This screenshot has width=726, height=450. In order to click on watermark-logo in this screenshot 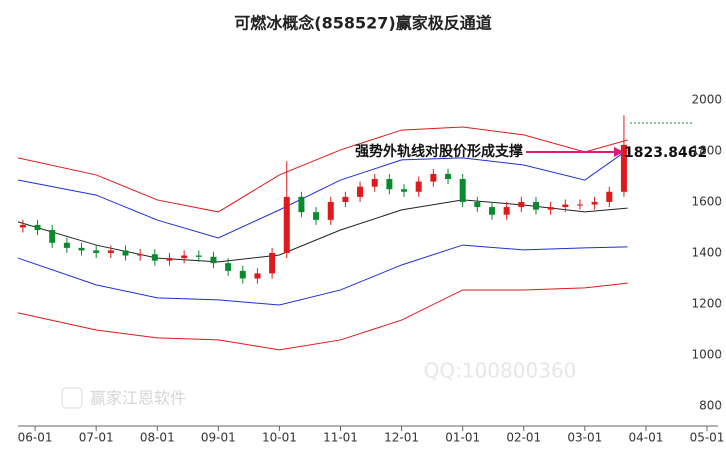, I will do `click(72, 398)`.